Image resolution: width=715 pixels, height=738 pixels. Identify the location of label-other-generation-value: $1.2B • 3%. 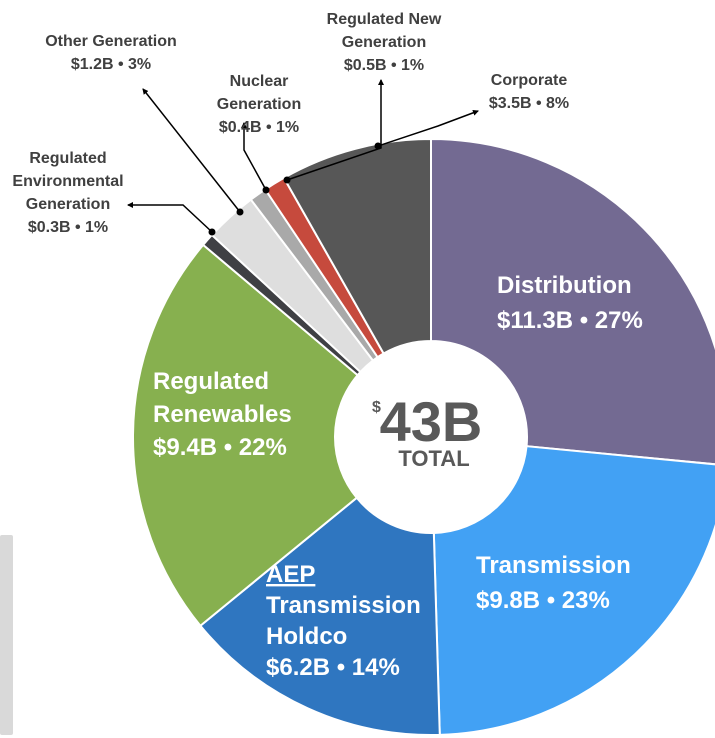
(111, 64).